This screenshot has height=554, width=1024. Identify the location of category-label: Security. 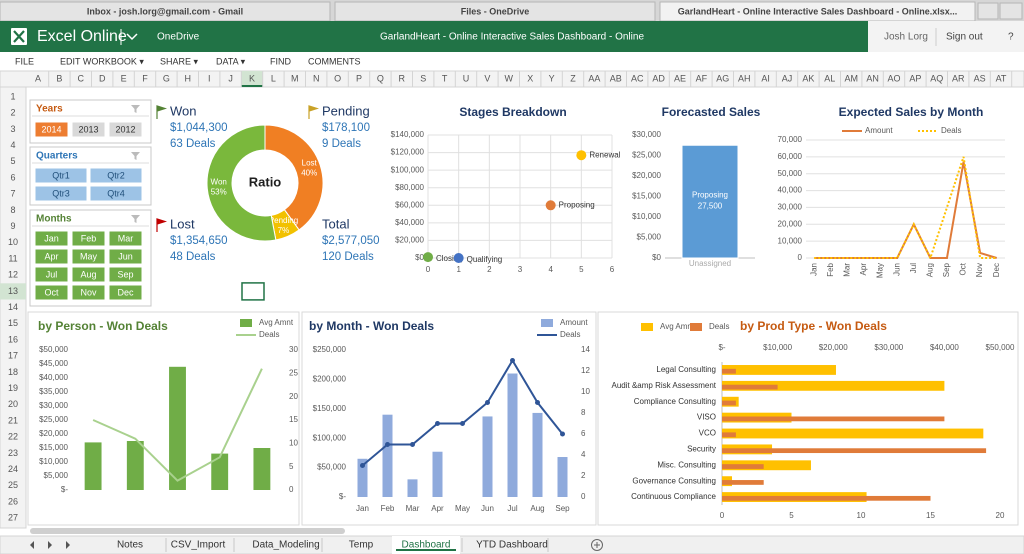
(701, 448).